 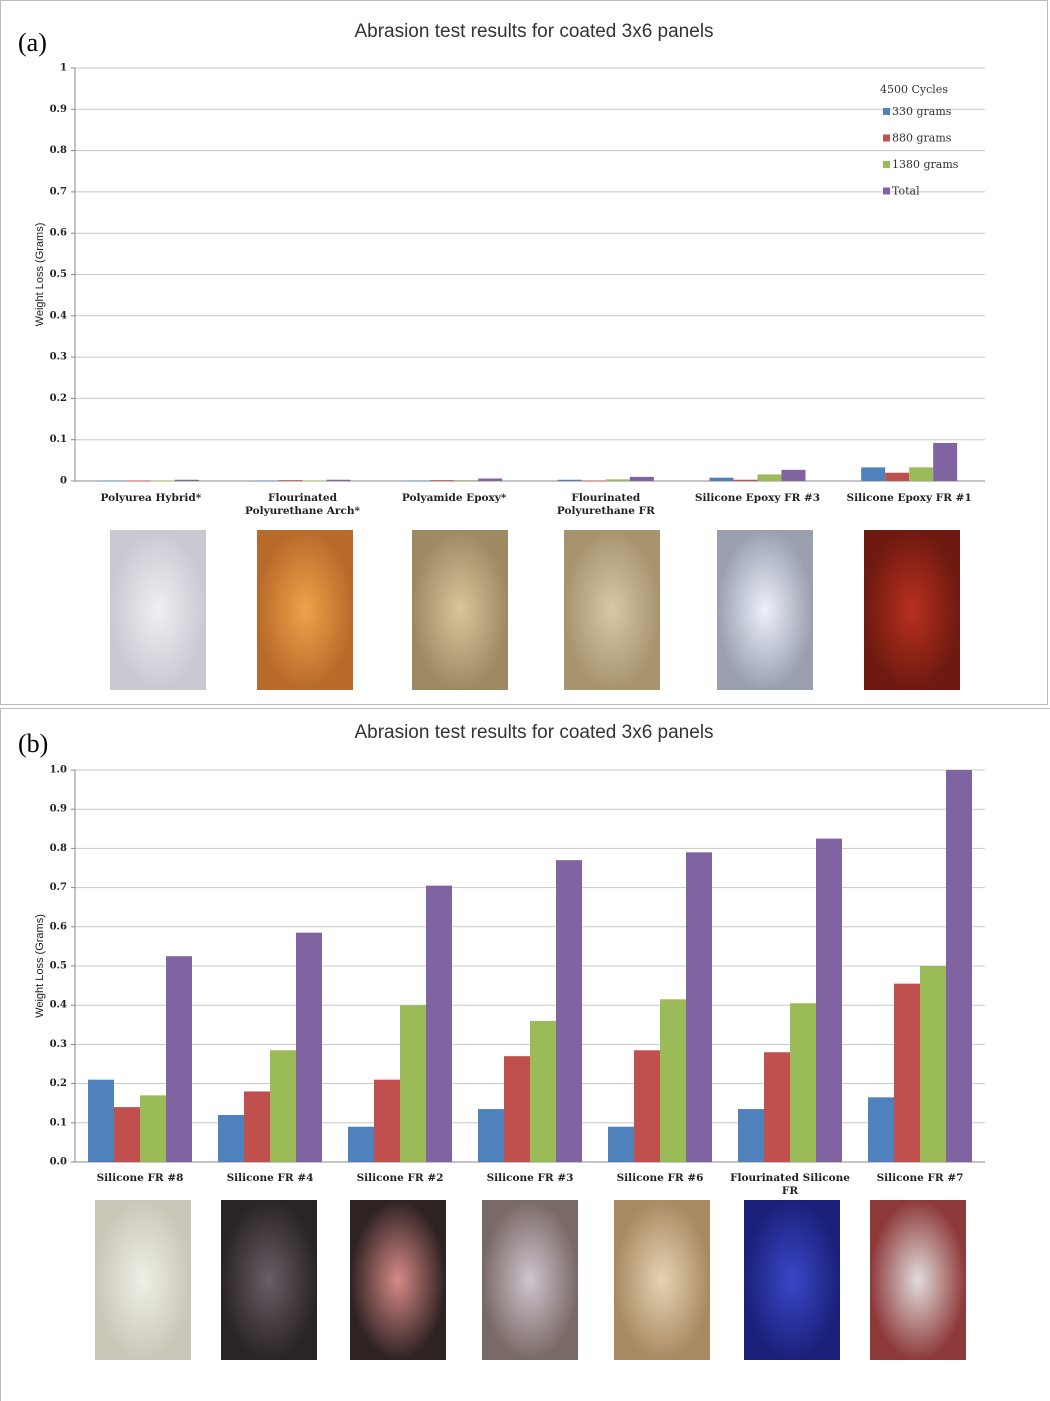 What do you see at coordinates (757, 498) in the screenshot?
I see `x-tick-label: Silicone Epoxy FR #3` at bounding box center [757, 498].